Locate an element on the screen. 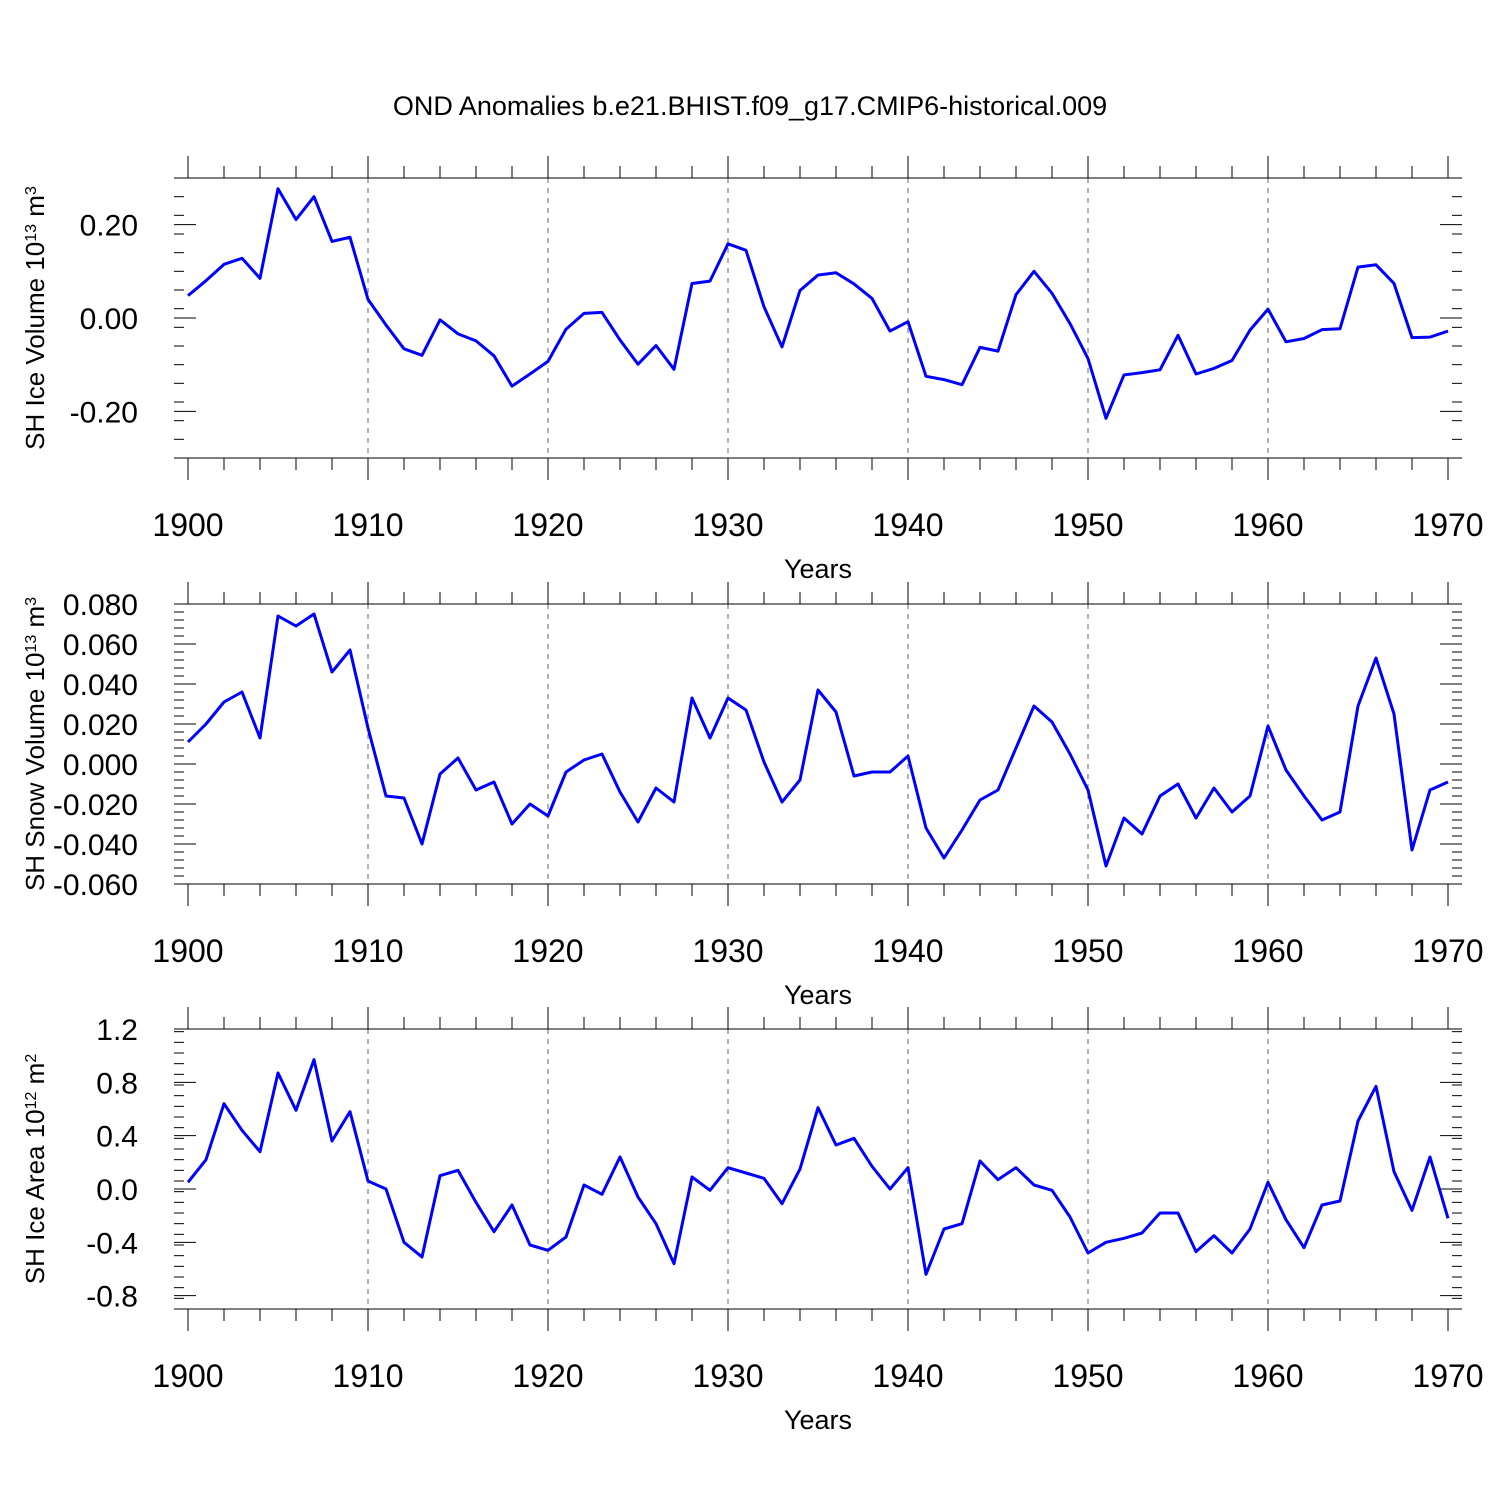  y-tick-label: -0.20 is located at coordinates (104, 412).